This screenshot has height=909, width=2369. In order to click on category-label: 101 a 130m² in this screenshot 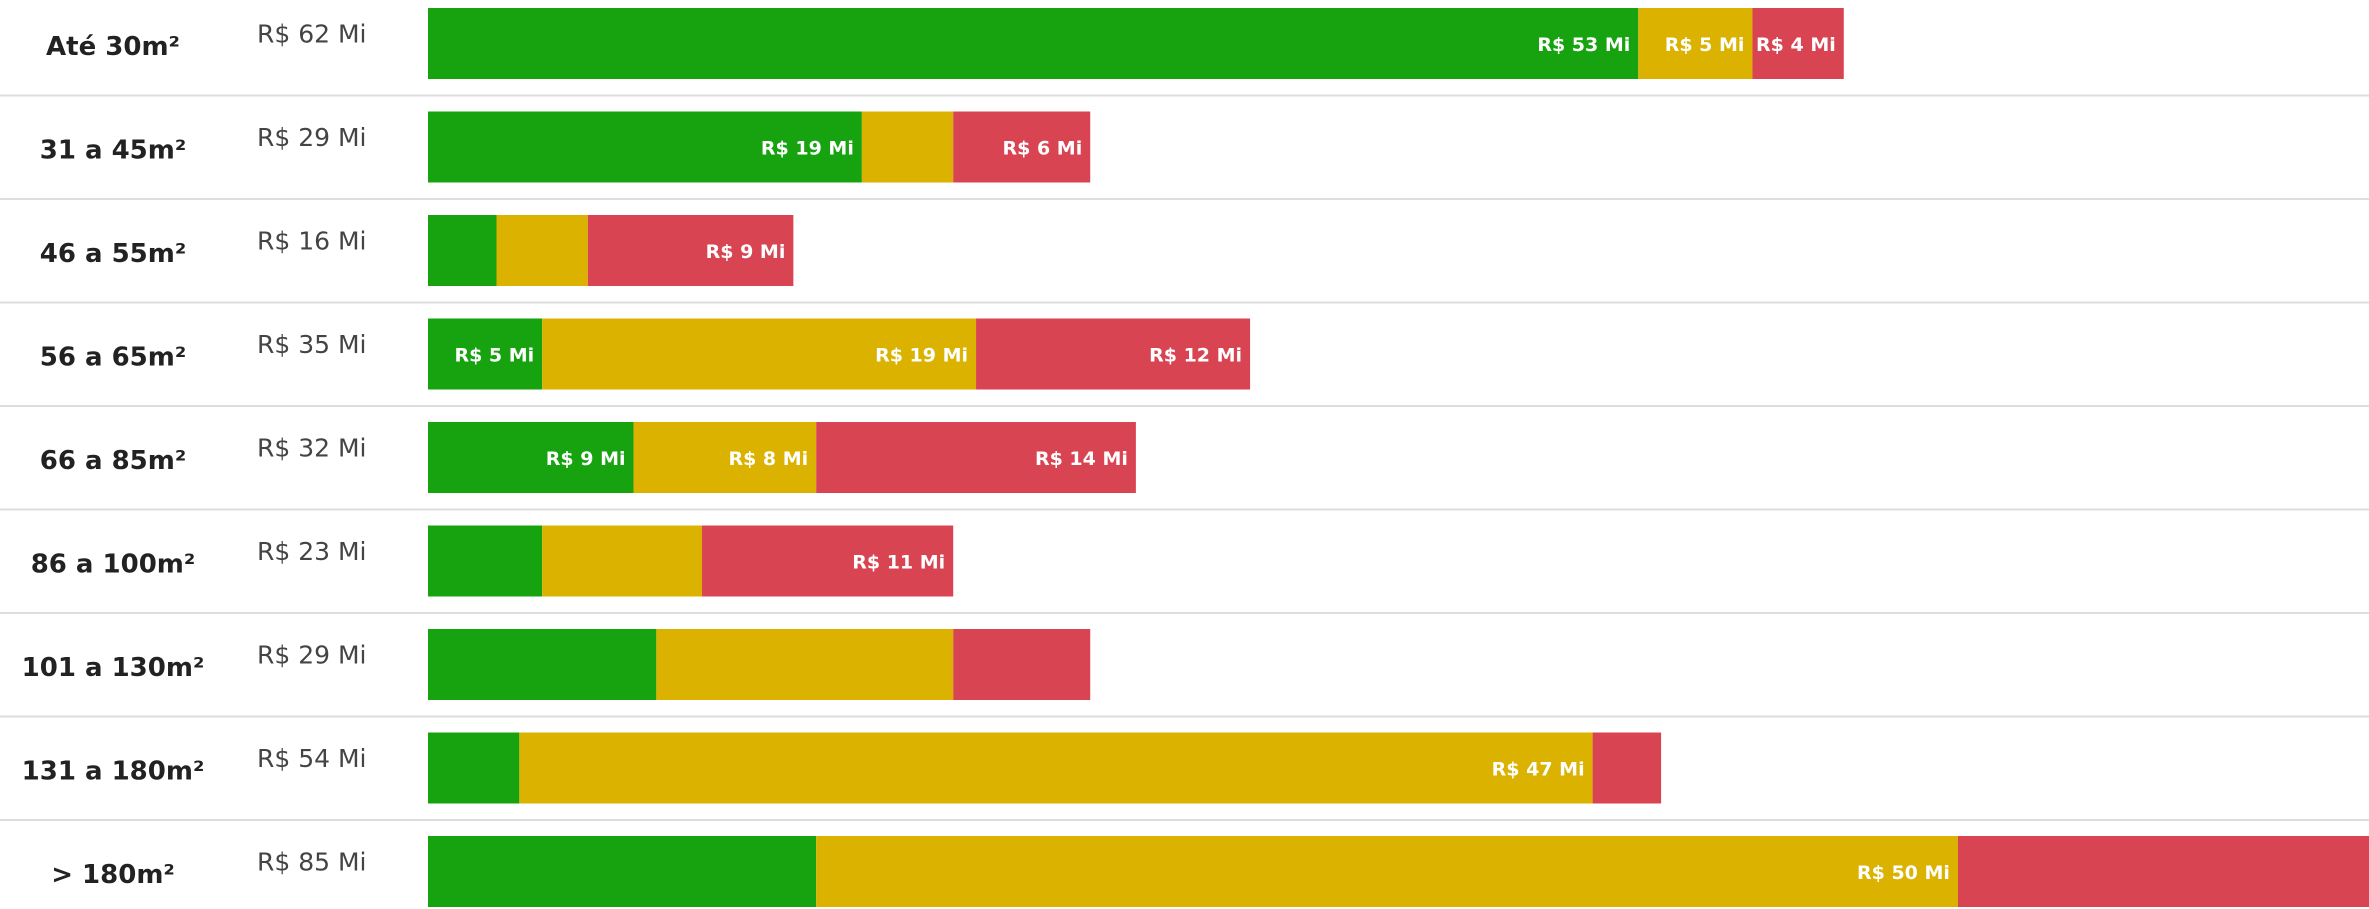, I will do `click(113, 668)`.